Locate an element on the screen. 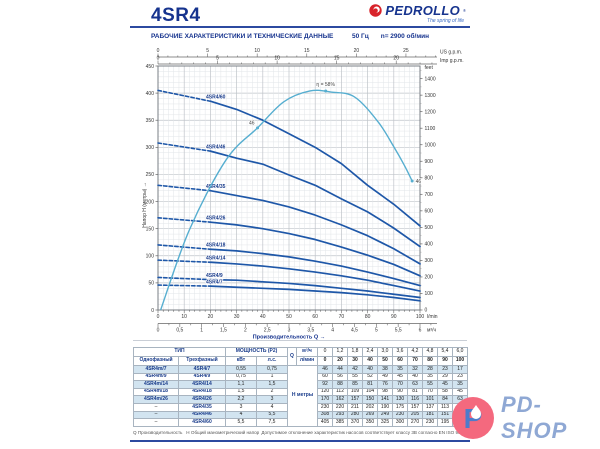  head-value: 90 is located at coordinates (400, 392).